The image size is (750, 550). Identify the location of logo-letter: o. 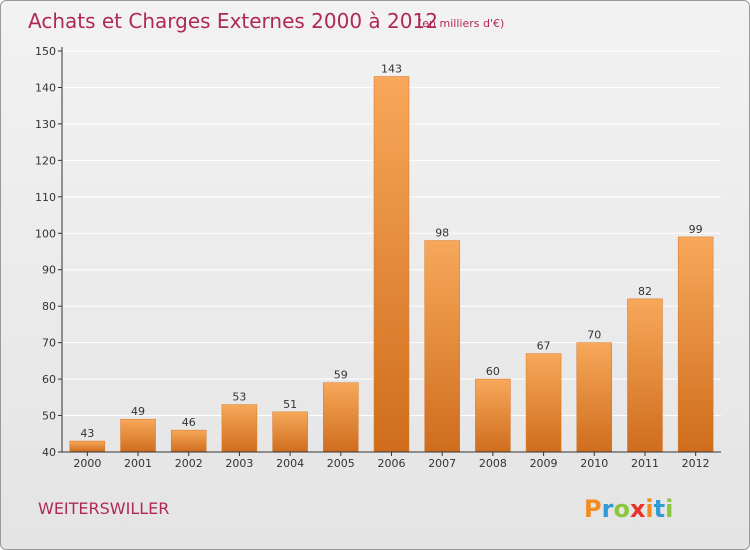
(621, 509).